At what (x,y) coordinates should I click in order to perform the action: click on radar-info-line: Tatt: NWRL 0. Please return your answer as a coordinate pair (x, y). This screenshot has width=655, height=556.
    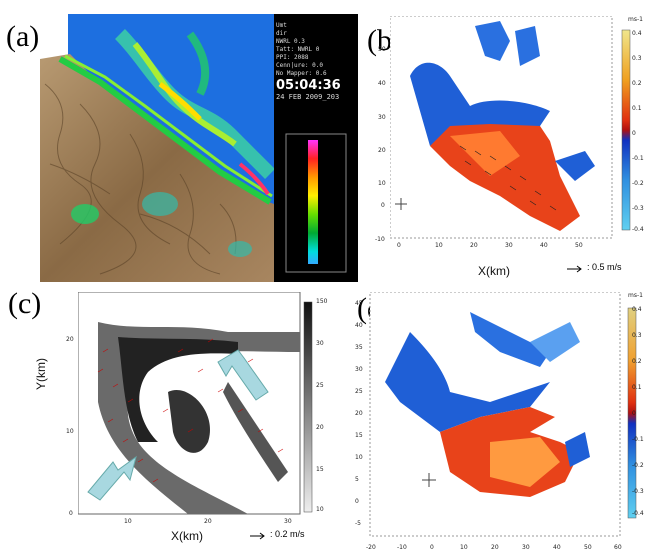
    Looking at the image, I should click on (298, 49).